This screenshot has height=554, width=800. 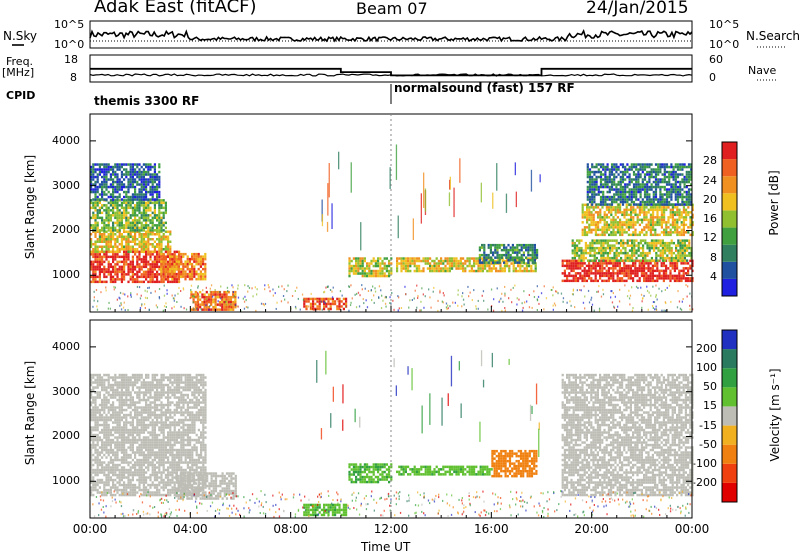 What do you see at coordinates (321, 299) in the screenshot?
I see `cell-r6` at bounding box center [321, 299].